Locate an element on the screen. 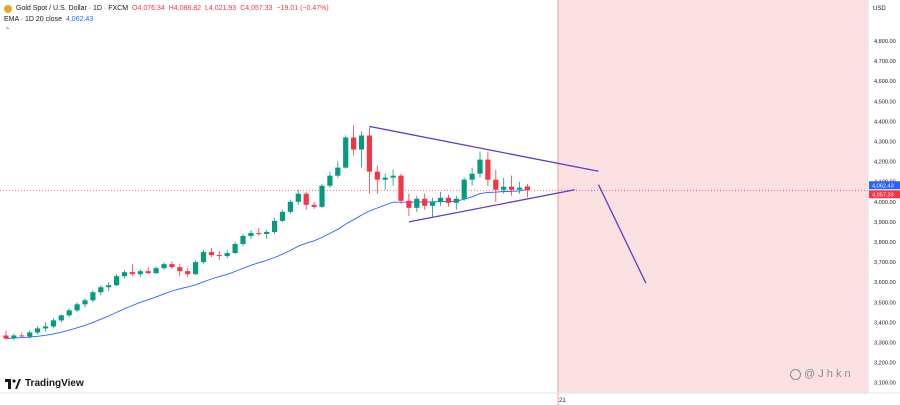 The height and width of the screenshot is (405, 900). triangle-pattern is located at coordinates (508, 204).